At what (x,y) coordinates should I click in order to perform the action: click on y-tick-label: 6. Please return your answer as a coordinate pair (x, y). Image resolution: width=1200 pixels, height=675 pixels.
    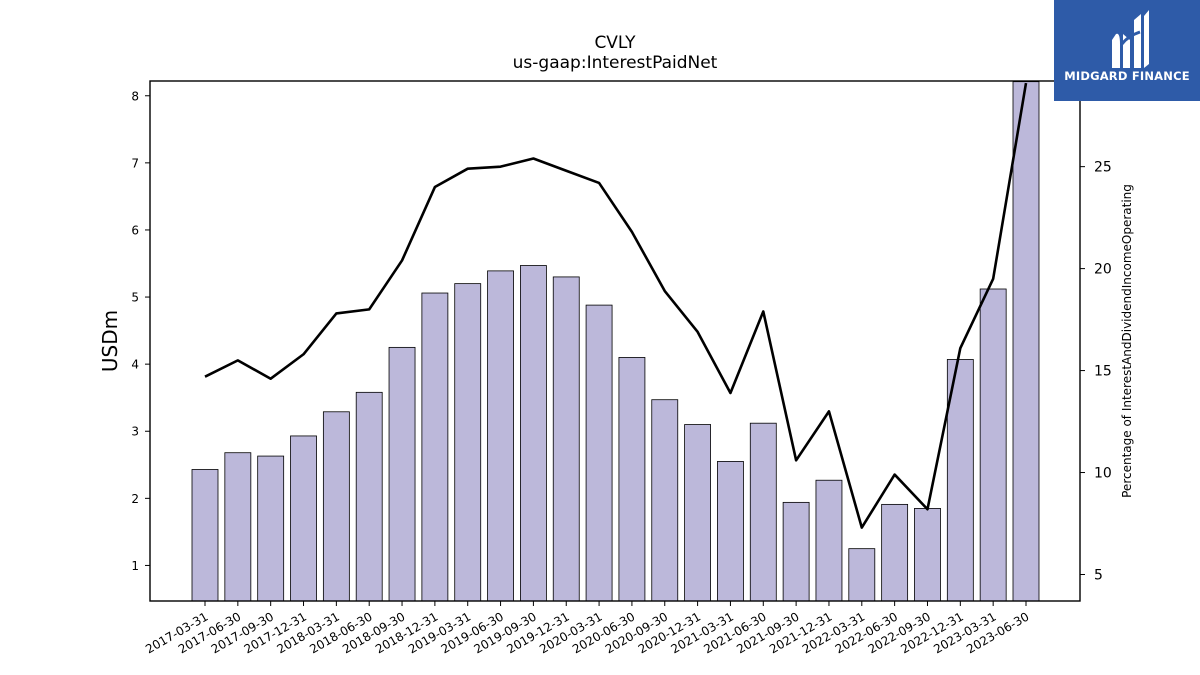
    Looking at the image, I should click on (135, 230).